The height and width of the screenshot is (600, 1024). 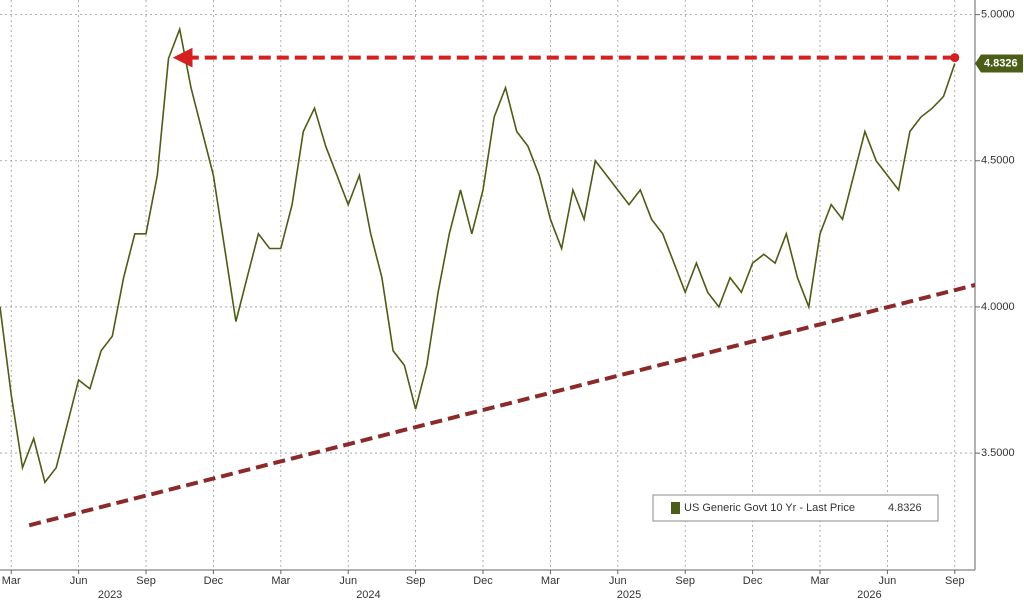 What do you see at coordinates (869, 594) in the screenshot?
I see `x-year-label: 2026` at bounding box center [869, 594].